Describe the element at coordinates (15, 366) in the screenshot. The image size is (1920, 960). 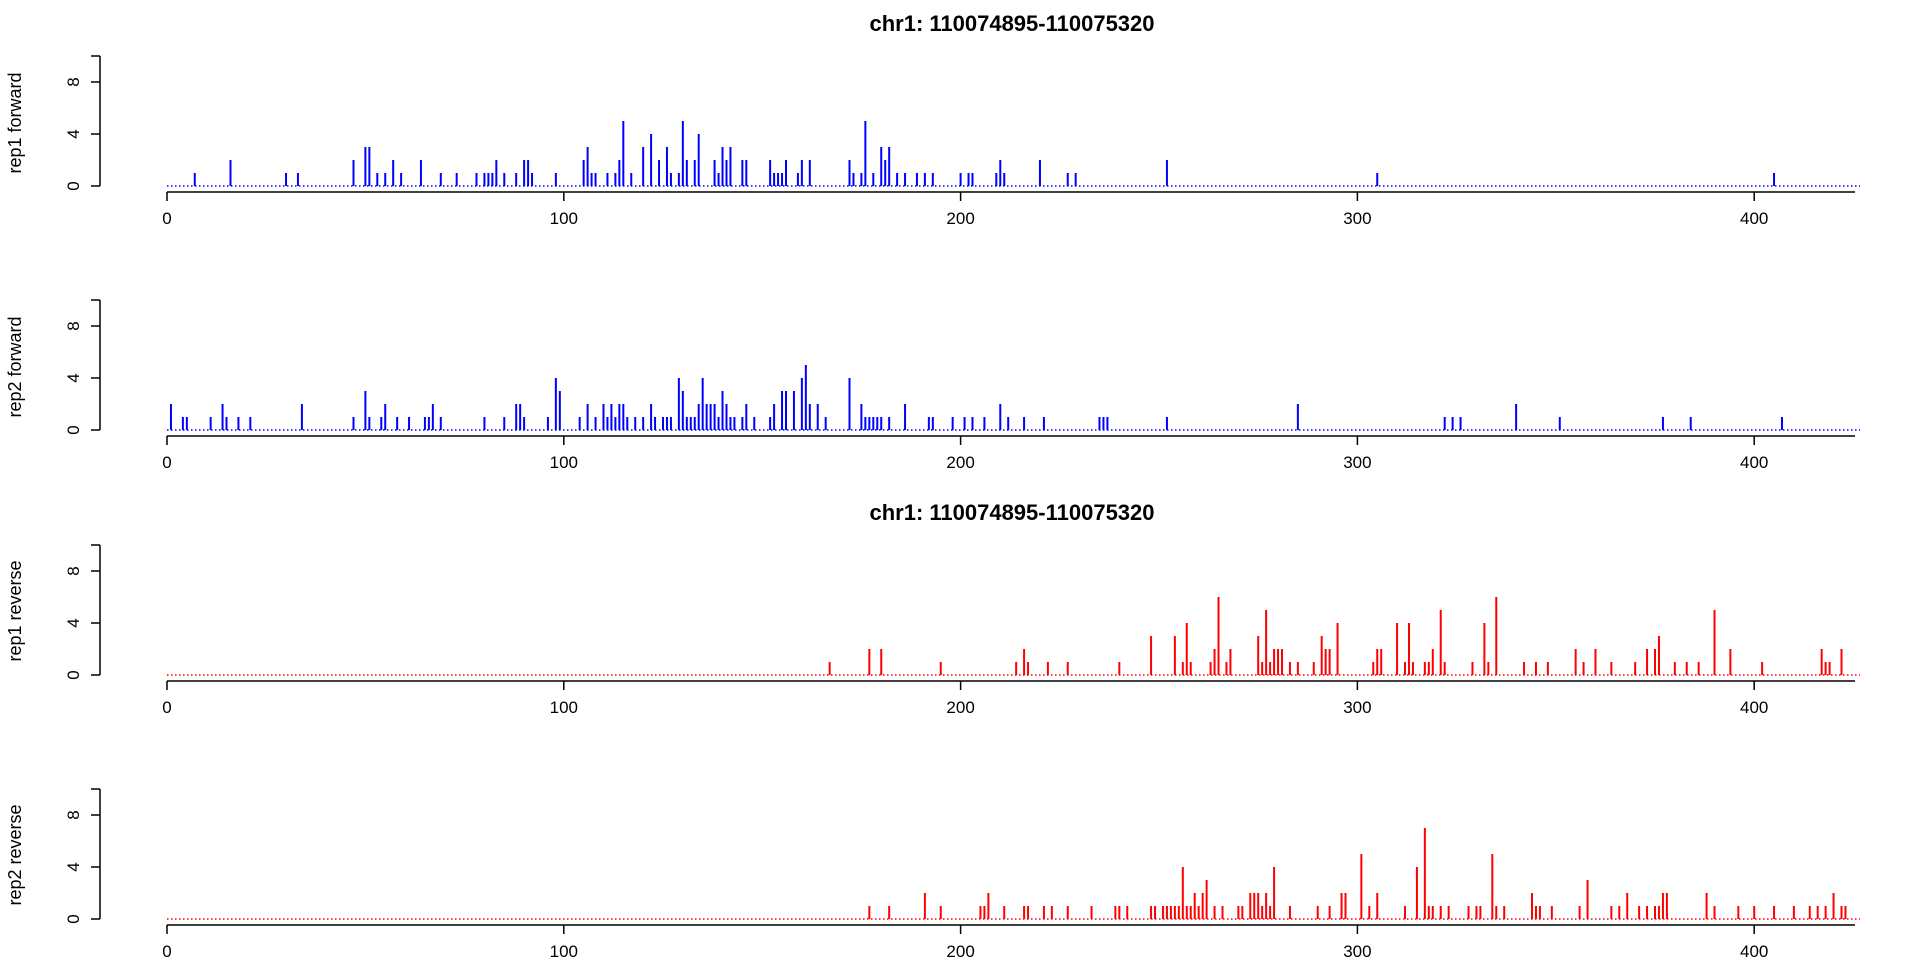
I see `y-axis-label: rep2 forward` at that location.